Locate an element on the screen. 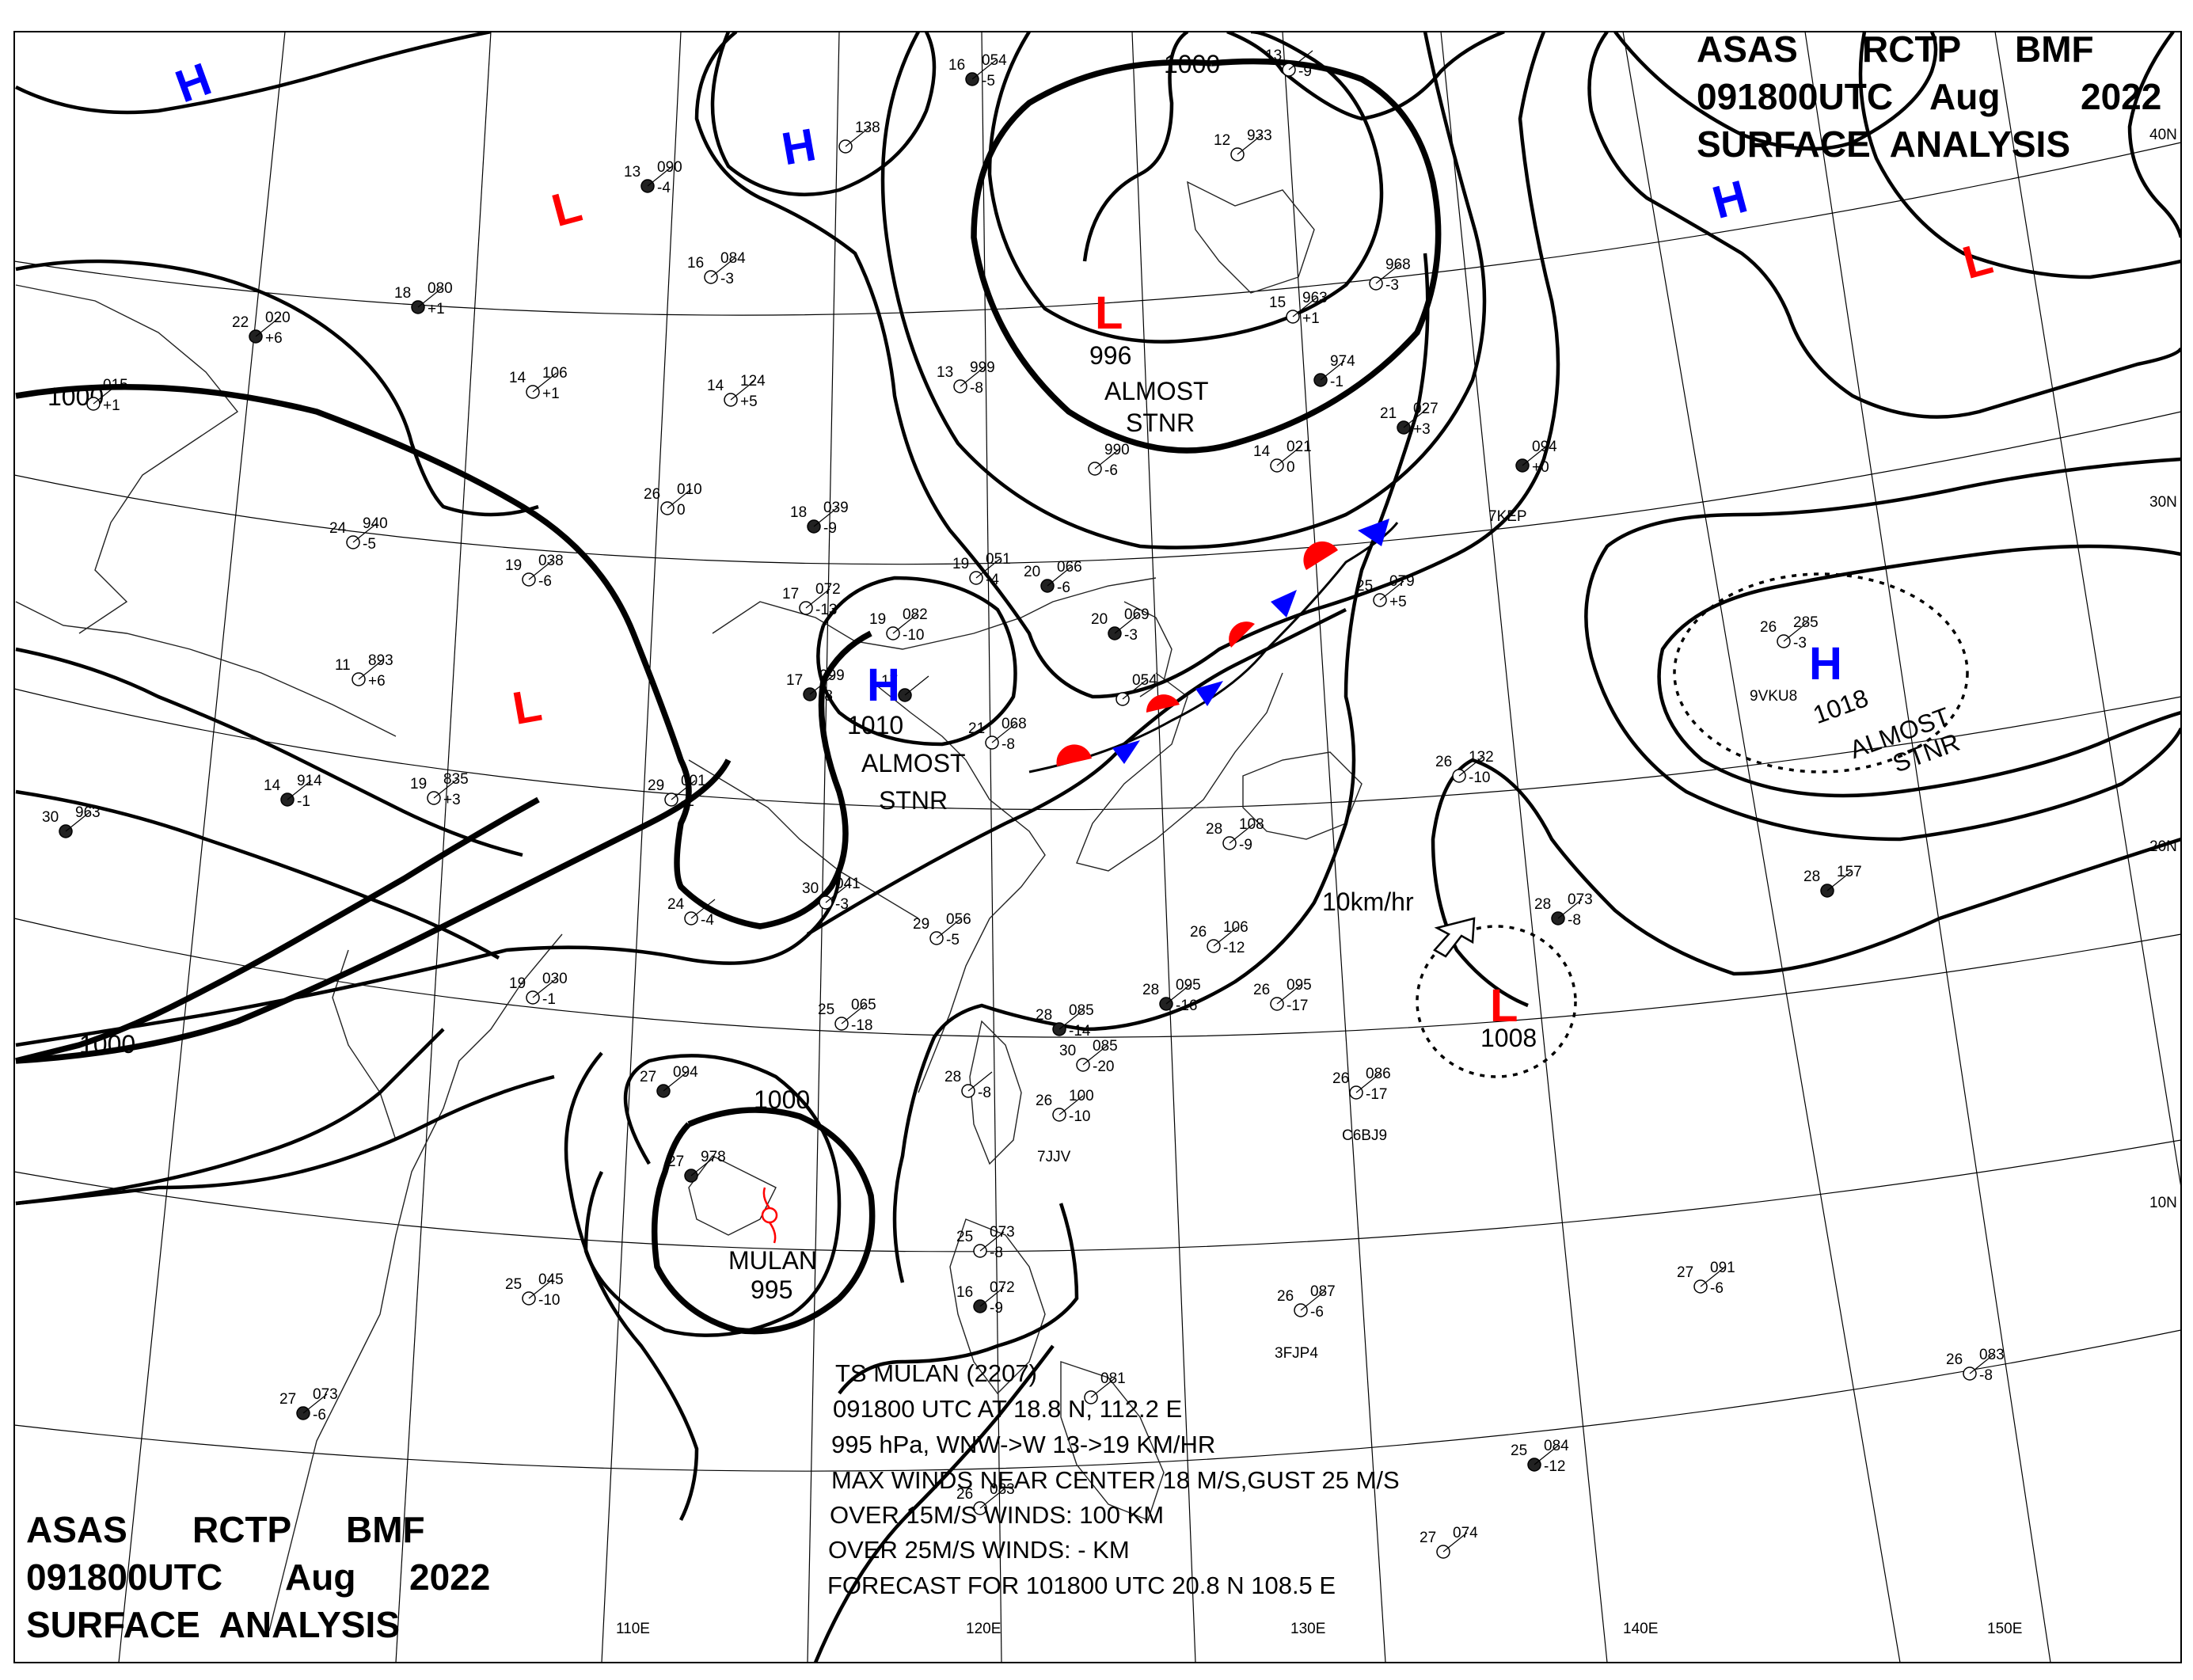  lat-label-20n: 20N is located at coordinates (2163, 846).